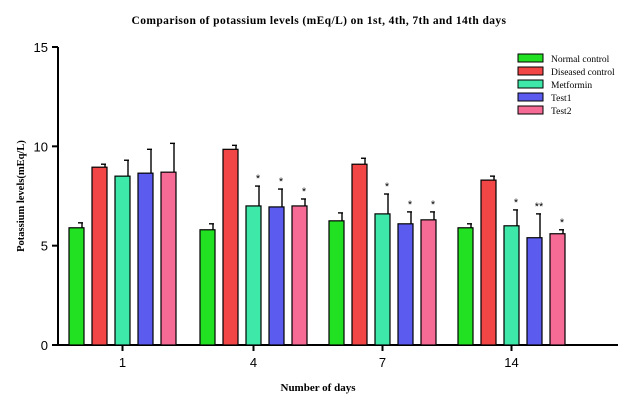  Describe the element at coordinates (41, 47) in the screenshot. I see `y-tick-label: 15` at that location.